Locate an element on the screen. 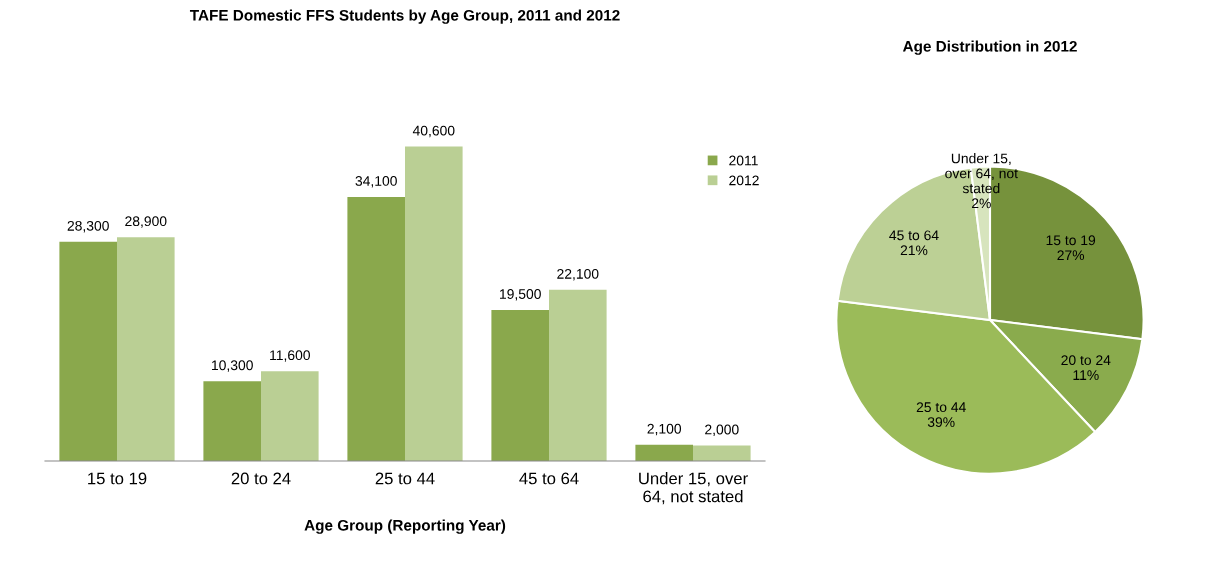  slice-label: 25 to 44 is located at coordinates (941, 407).